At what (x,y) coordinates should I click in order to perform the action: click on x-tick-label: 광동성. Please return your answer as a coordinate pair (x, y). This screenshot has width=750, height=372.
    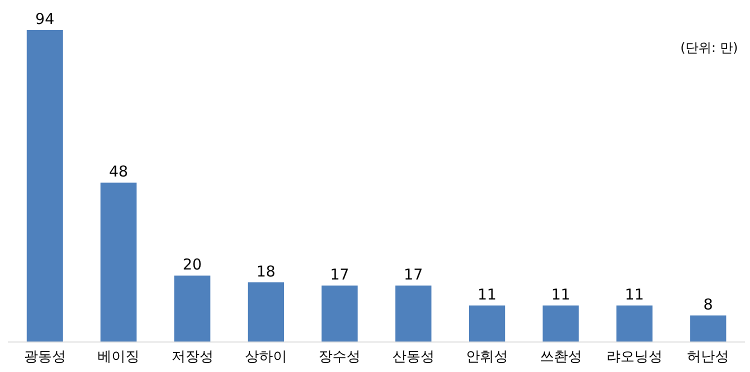
    Looking at the image, I should click on (45, 357).